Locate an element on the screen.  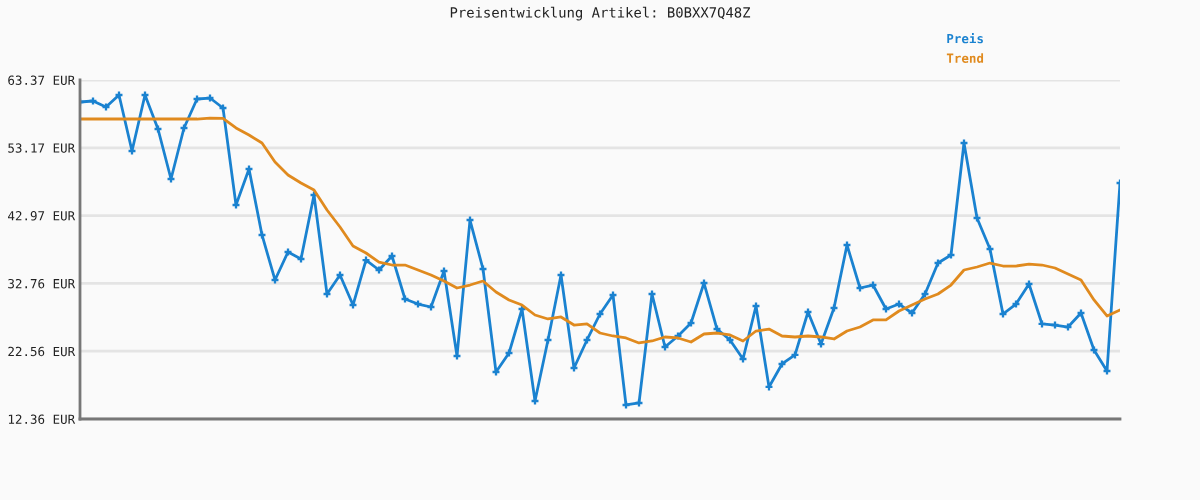
y-tick-label: 12.36 EUR is located at coordinates (42, 419).